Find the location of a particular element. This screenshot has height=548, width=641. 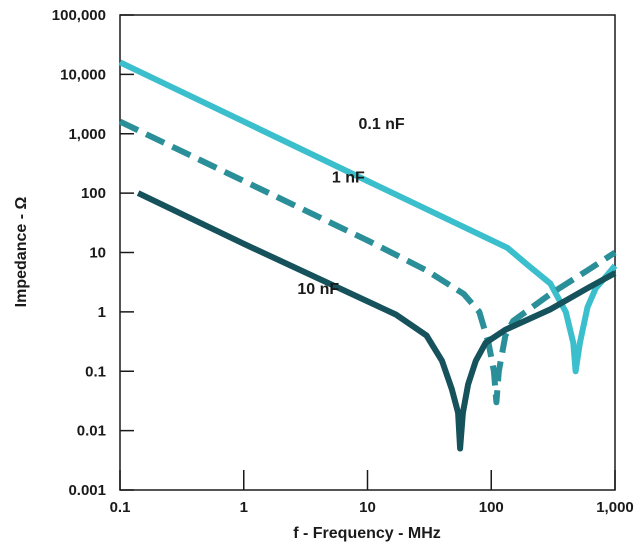

y-tick-label: 0.01 is located at coordinates (91, 431).